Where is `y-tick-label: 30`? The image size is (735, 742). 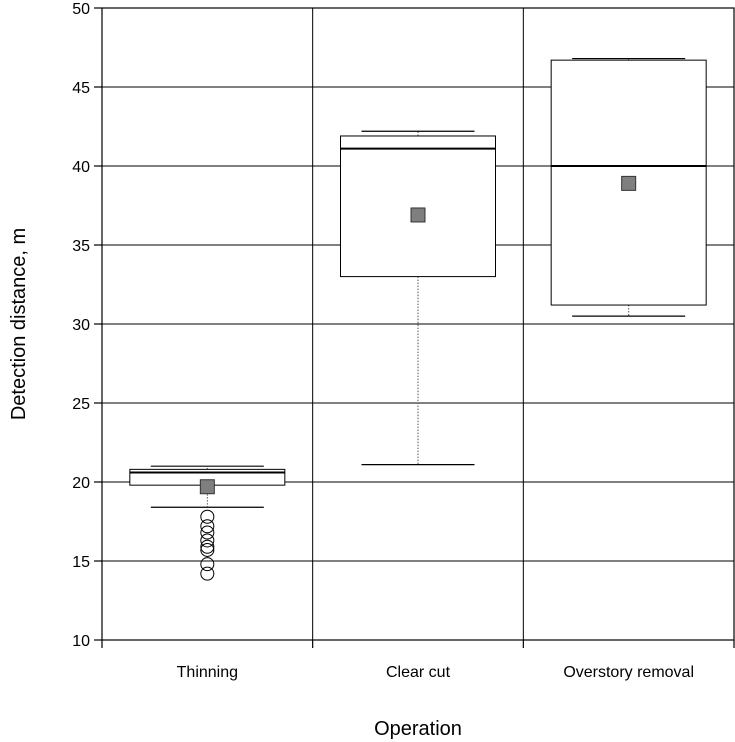 y-tick-label: 30 is located at coordinates (81, 325).